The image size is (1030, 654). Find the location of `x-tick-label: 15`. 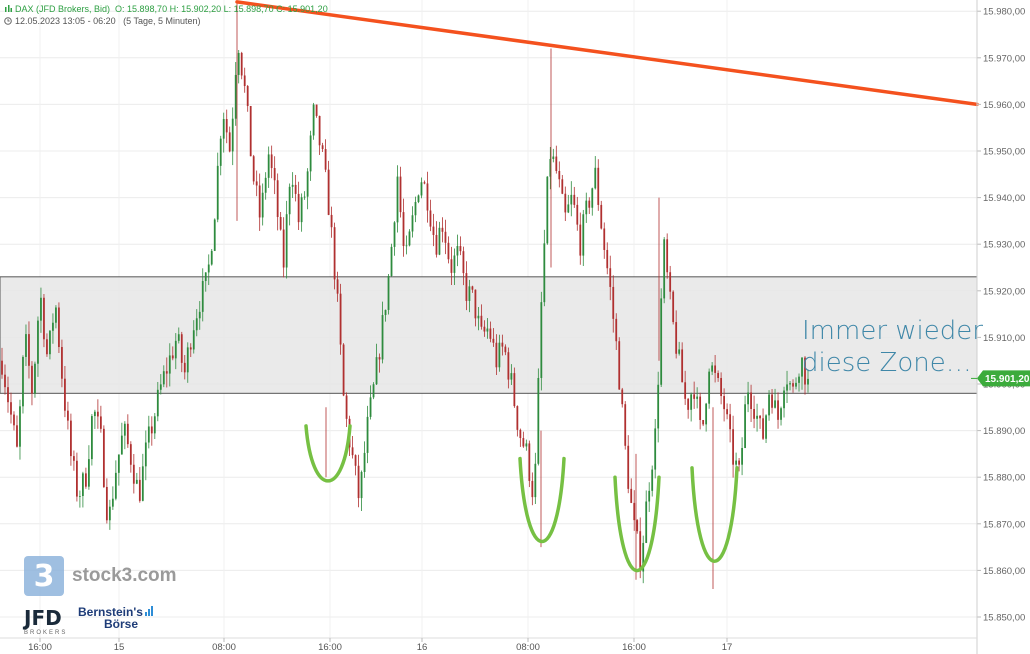

x-tick-label: 15 is located at coordinates (119, 647).